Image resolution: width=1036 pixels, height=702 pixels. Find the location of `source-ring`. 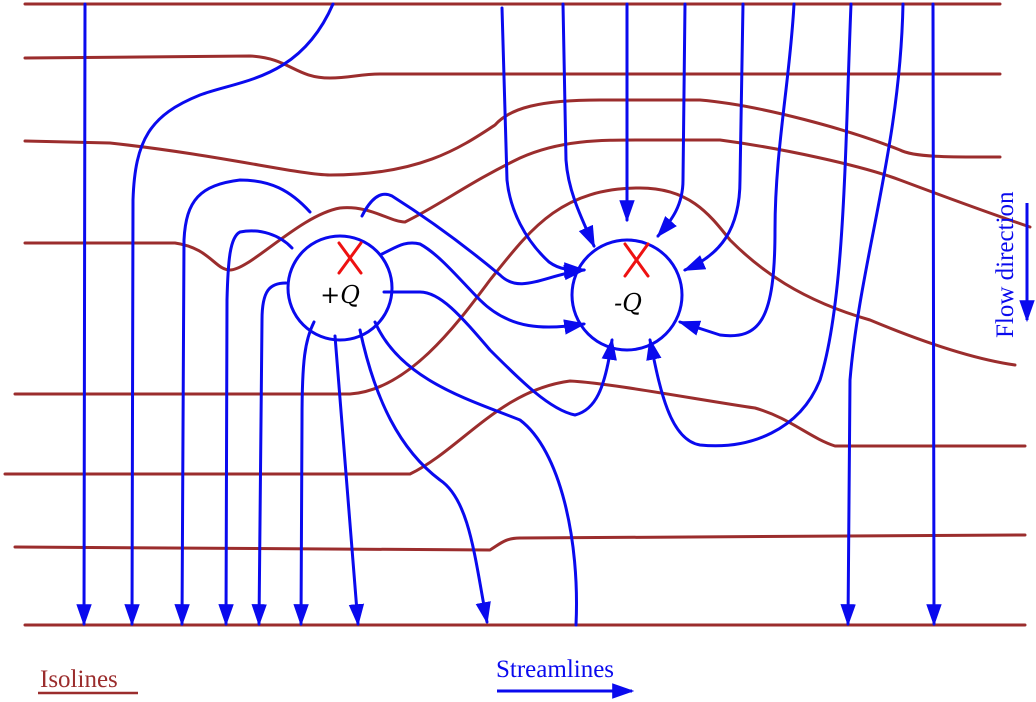

source-ring is located at coordinates (340, 288).